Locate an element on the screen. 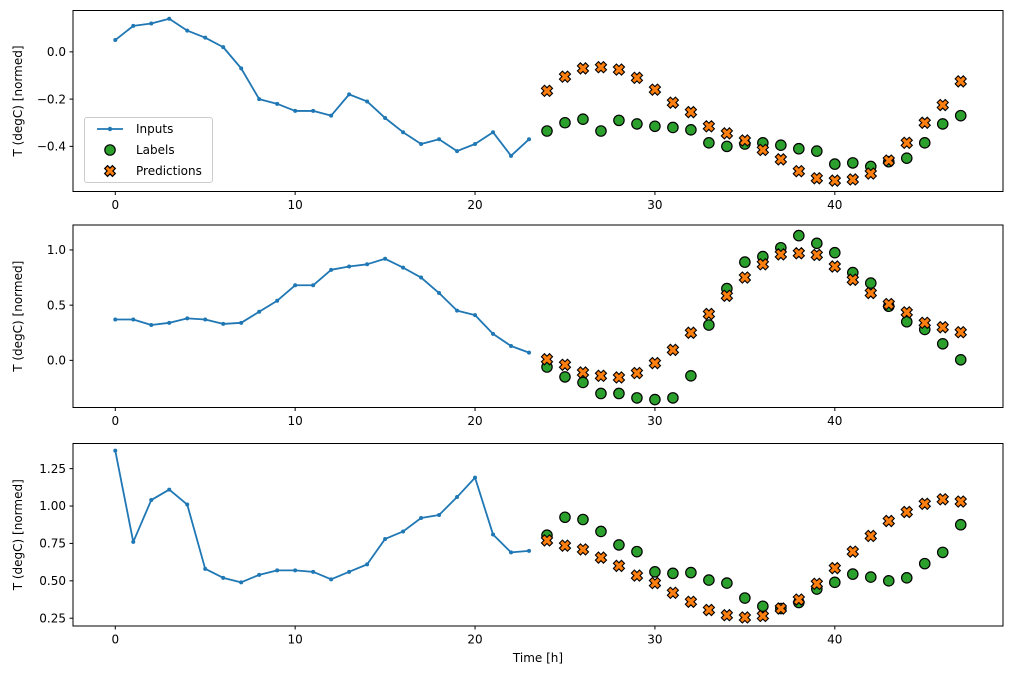  legend: Inputs Labels Predictions is located at coordinates (148, 150).